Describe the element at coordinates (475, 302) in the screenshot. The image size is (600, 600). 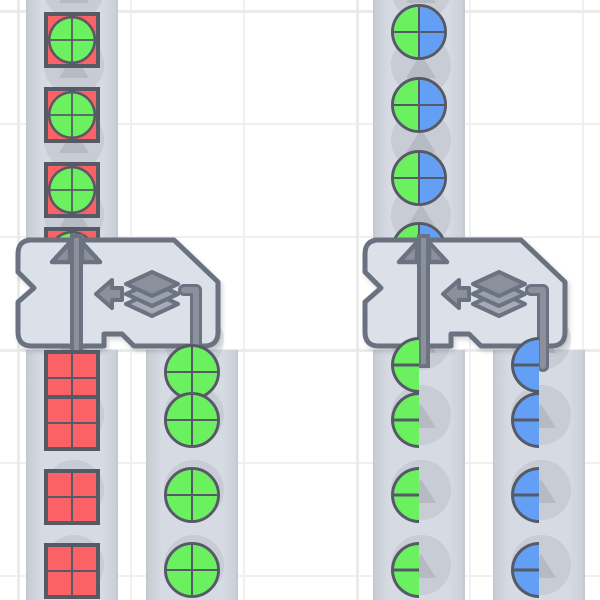
I see `machine-right` at that location.